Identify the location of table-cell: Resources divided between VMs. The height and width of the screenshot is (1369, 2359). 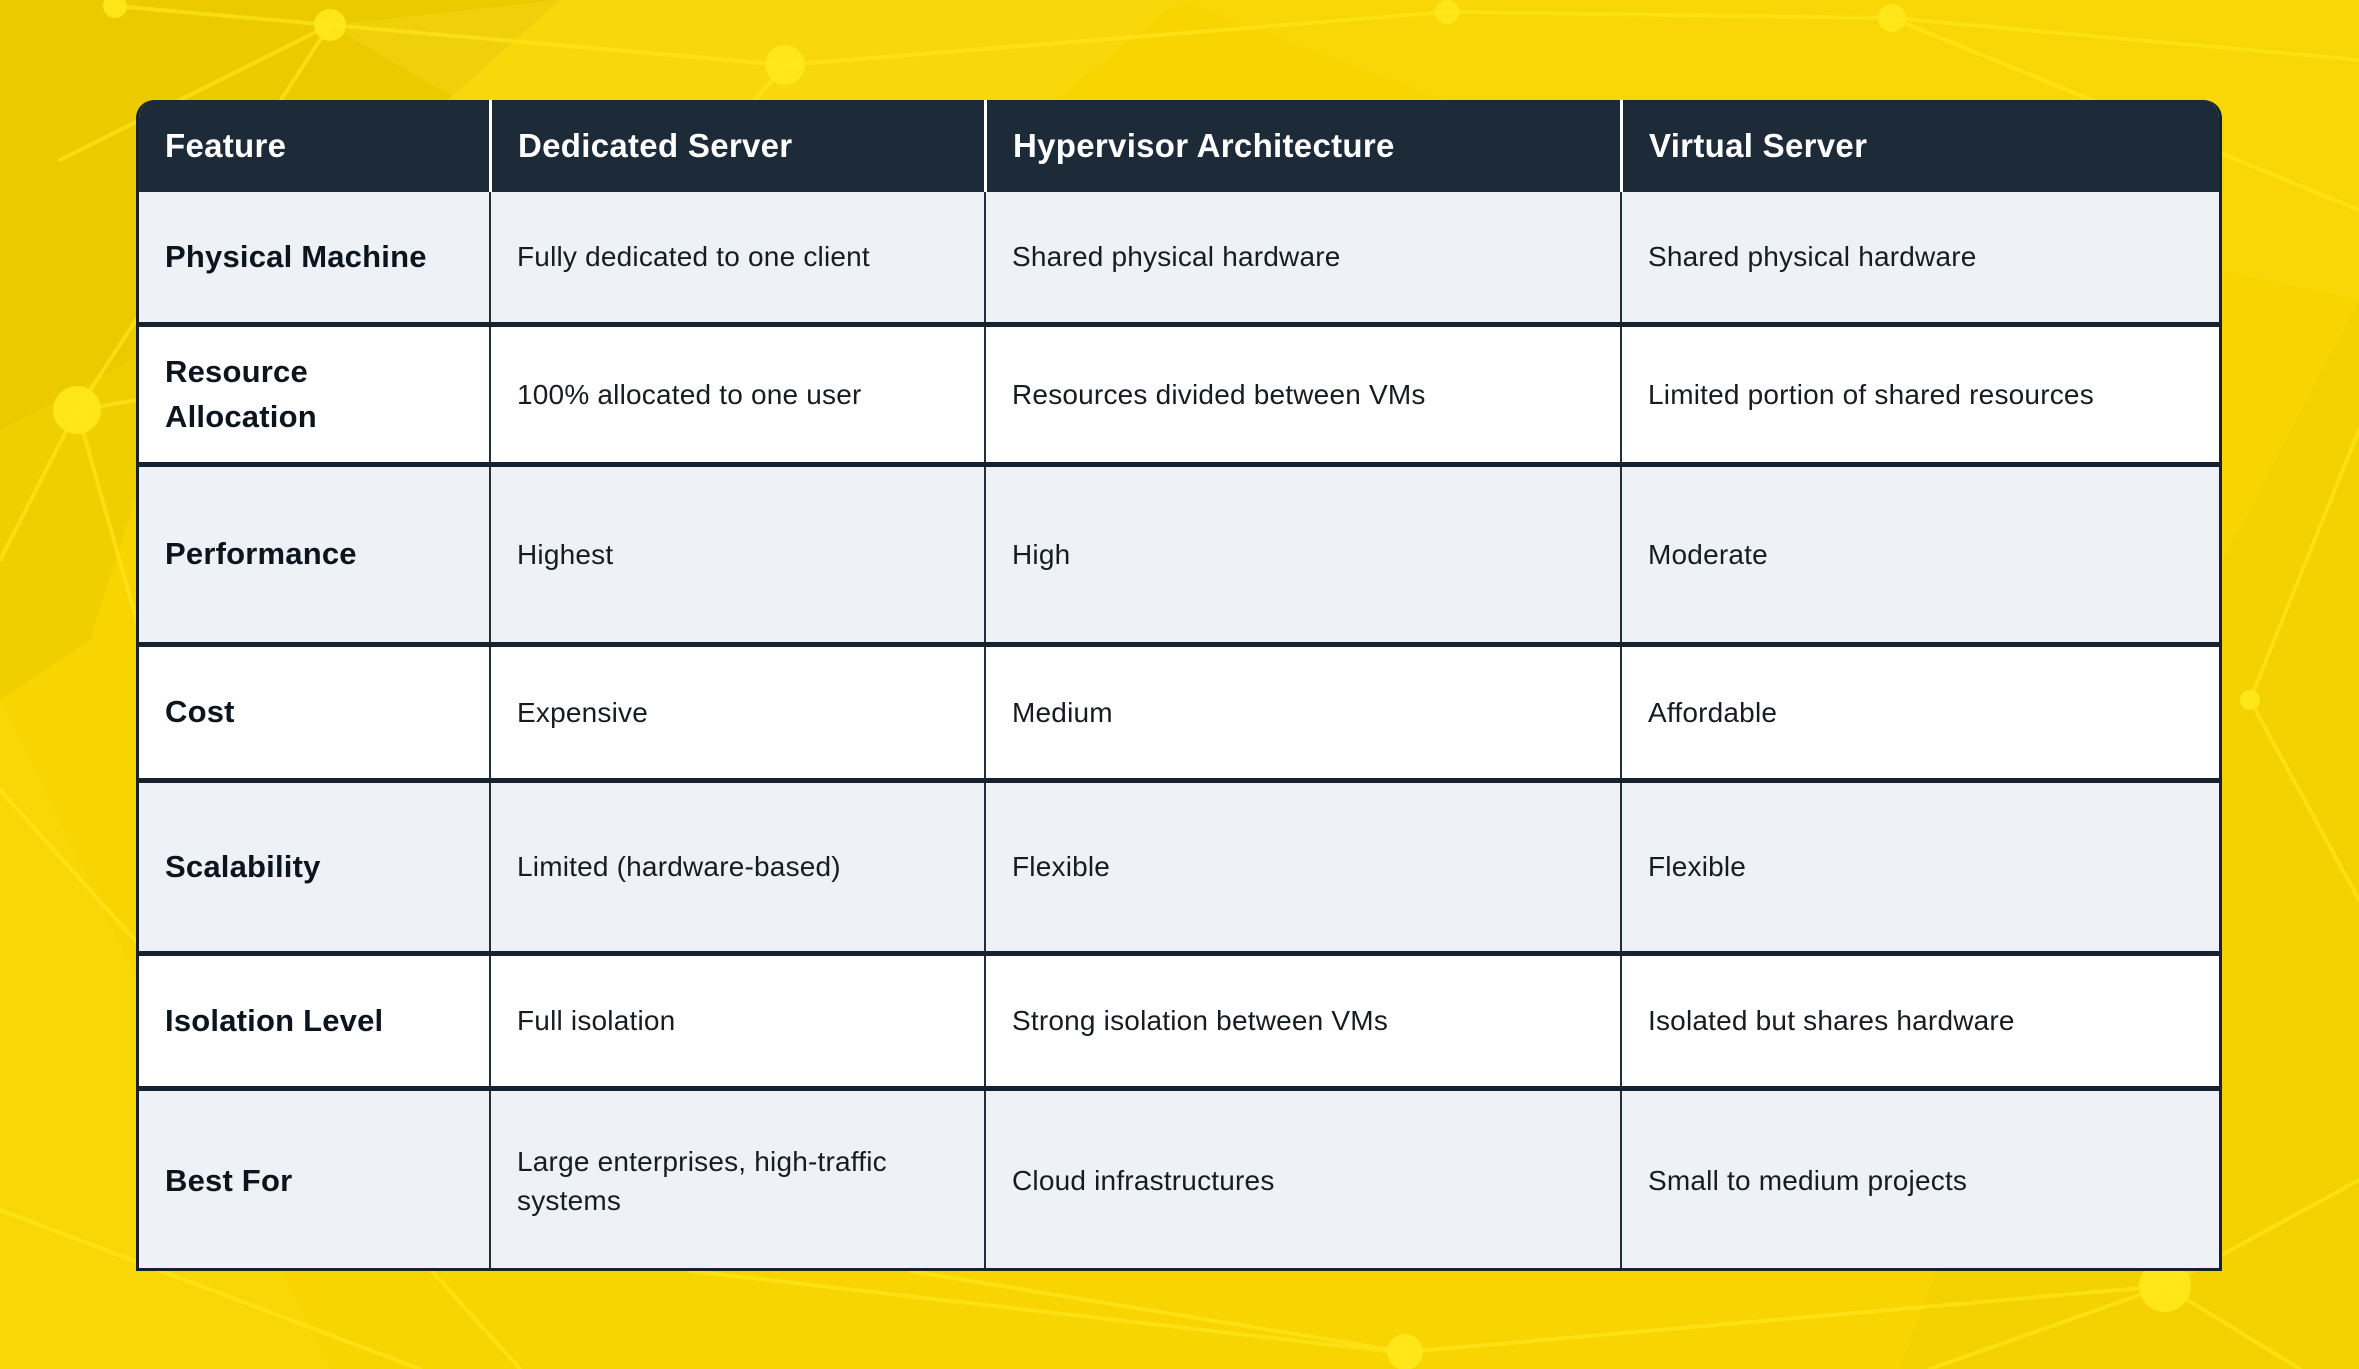
(1302, 394).